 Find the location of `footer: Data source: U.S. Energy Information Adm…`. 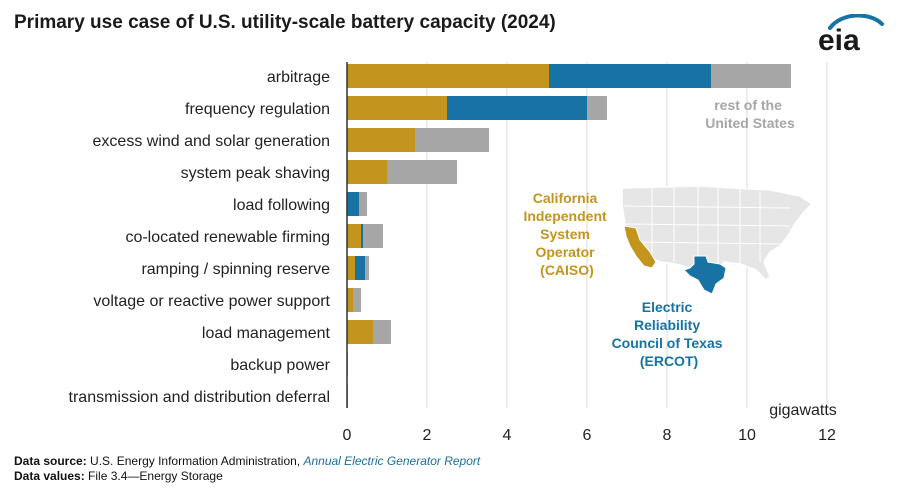

footer: Data source: U.S. Energy Information Adm… is located at coordinates (247, 469).